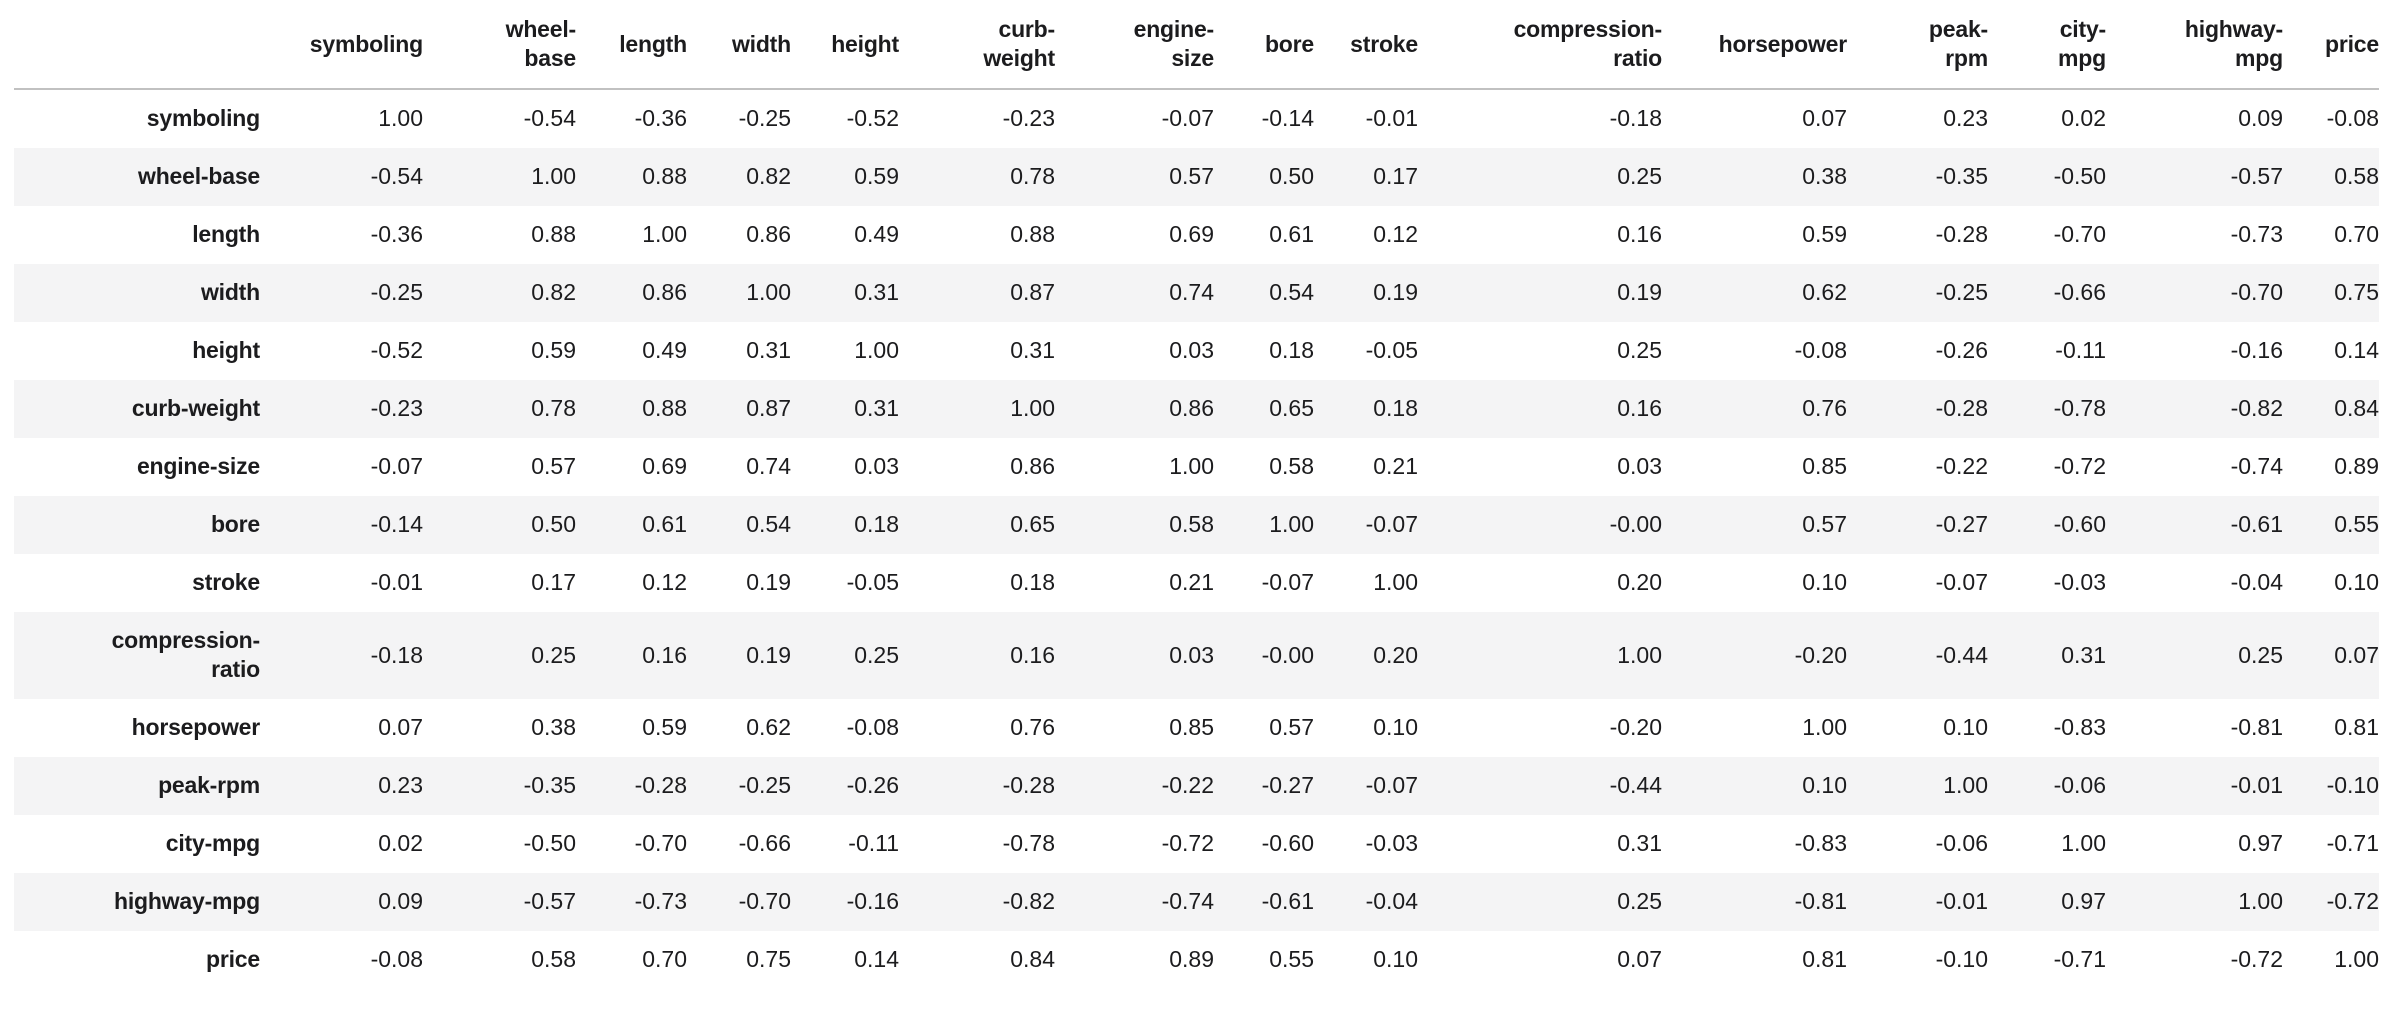  What do you see at coordinates (1134, 45) in the screenshot?
I see `column-header: engine- size` at bounding box center [1134, 45].